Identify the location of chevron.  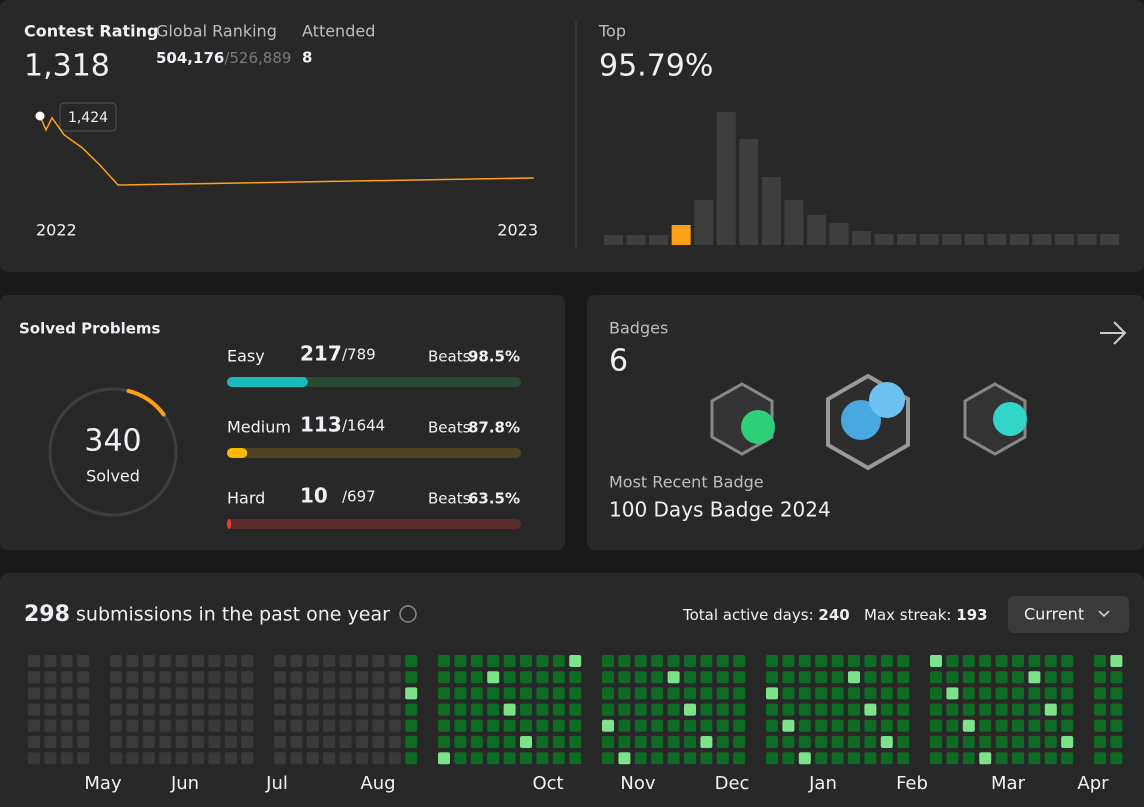
(1104, 614).